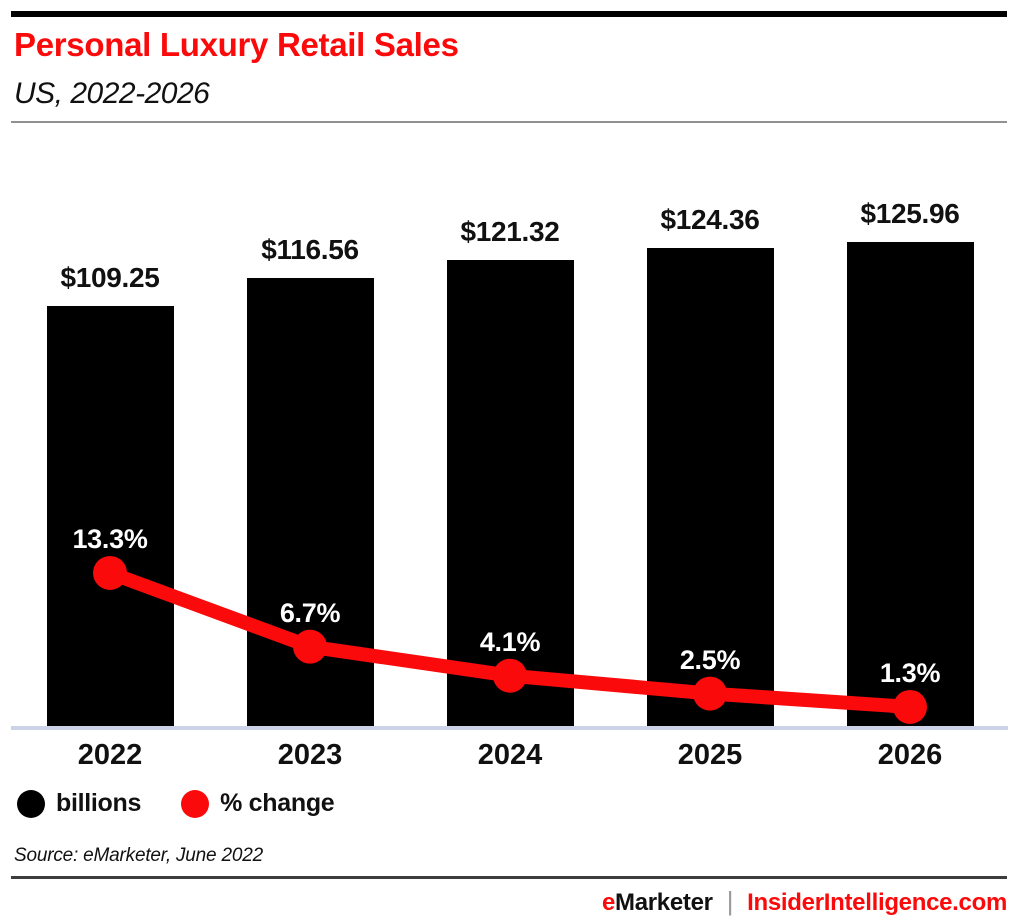 The height and width of the screenshot is (920, 1020). What do you see at coordinates (110, 515) in the screenshot?
I see `bar-2022` at bounding box center [110, 515].